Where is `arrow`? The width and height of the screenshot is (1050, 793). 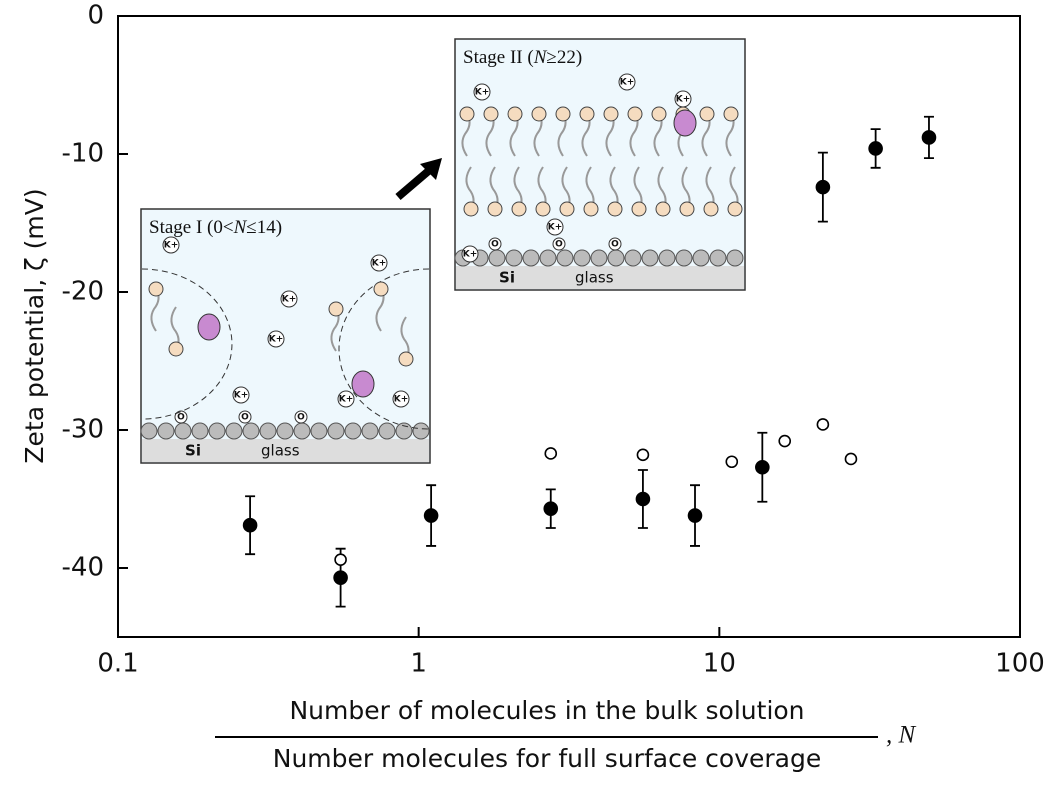 arrow is located at coordinates (415, 182).